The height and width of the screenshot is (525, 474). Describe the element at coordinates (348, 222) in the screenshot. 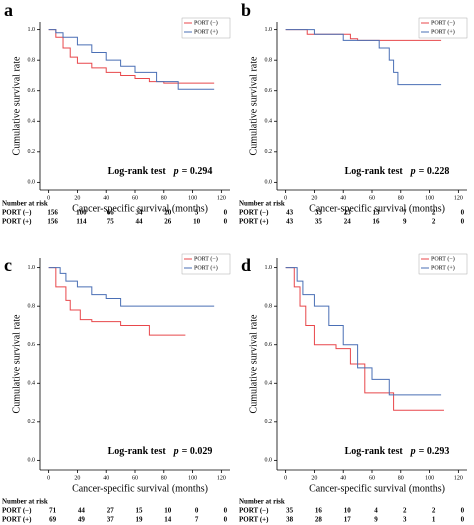

I see `risk-count: 24` at that location.